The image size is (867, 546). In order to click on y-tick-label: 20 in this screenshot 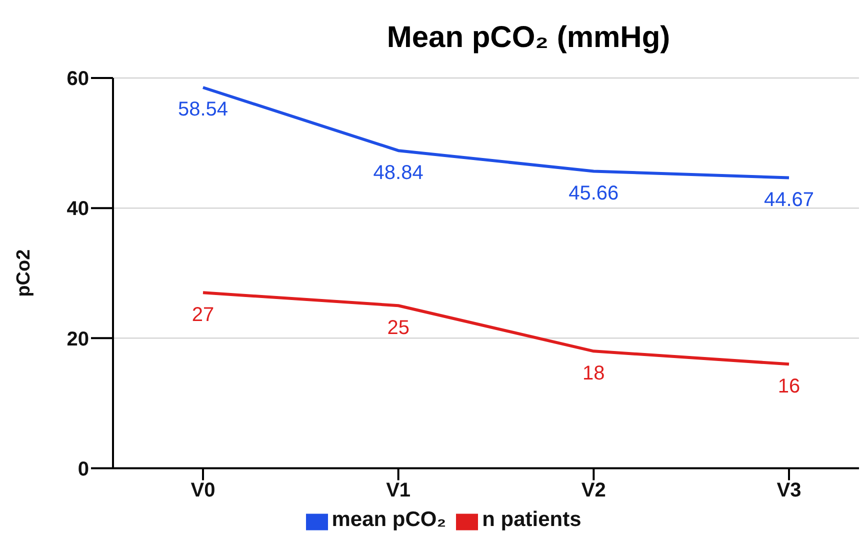, I will do `click(77, 339)`.